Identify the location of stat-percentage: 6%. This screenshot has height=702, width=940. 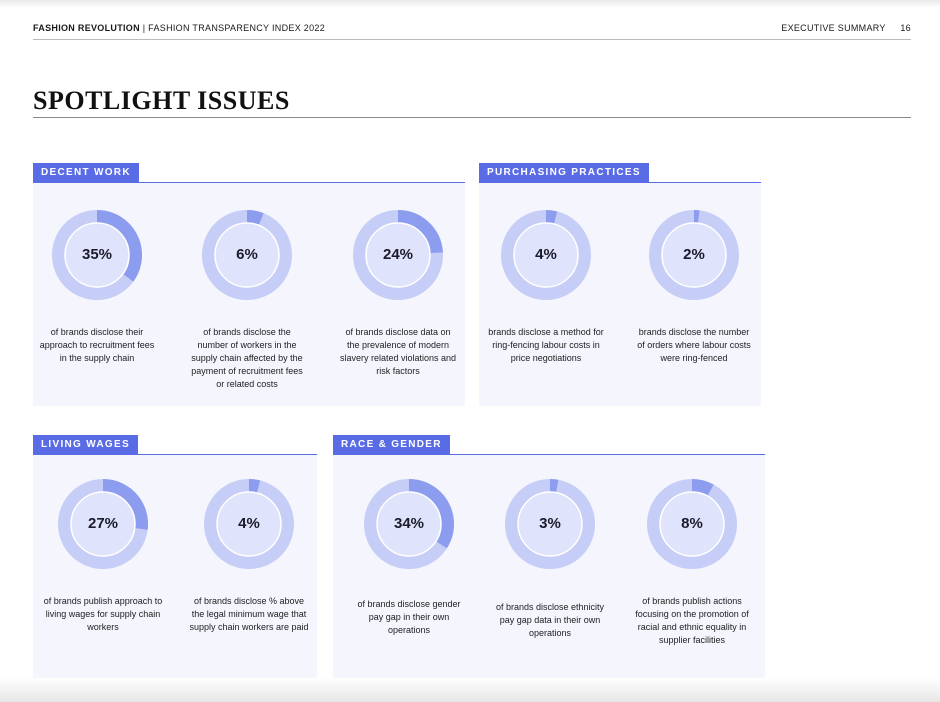
(247, 254).